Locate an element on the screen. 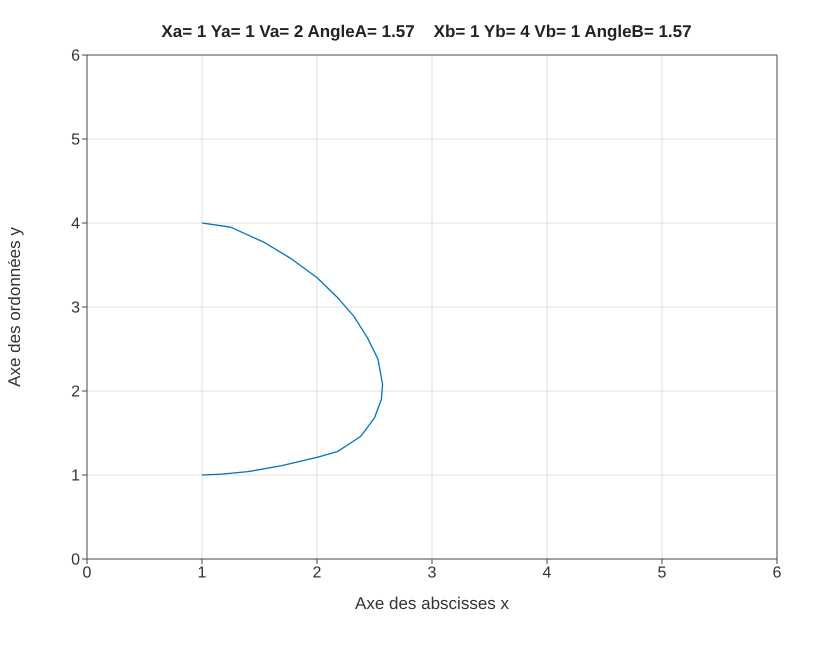 This screenshot has width=813, height=666. x-tick-label: 4 is located at coordinates (547, 573).